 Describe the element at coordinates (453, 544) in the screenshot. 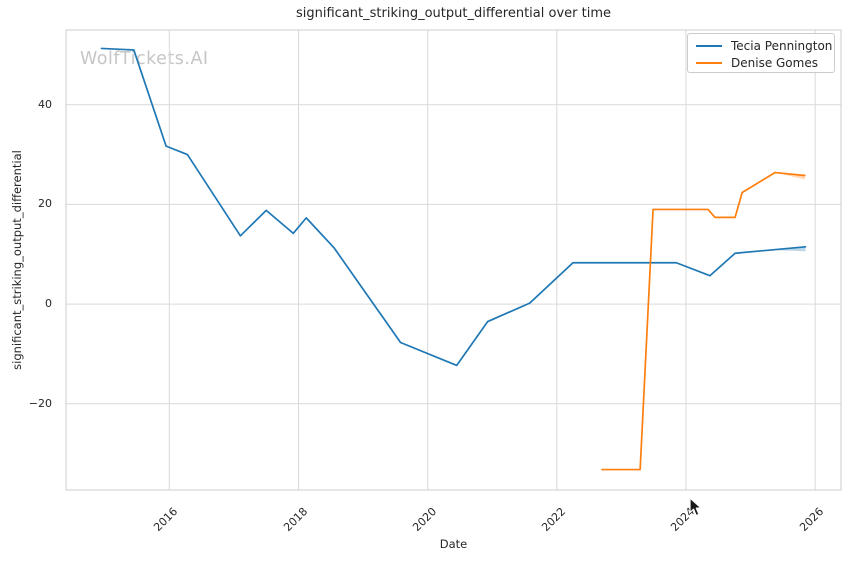

I see `x-axis-label: Date` at that location.